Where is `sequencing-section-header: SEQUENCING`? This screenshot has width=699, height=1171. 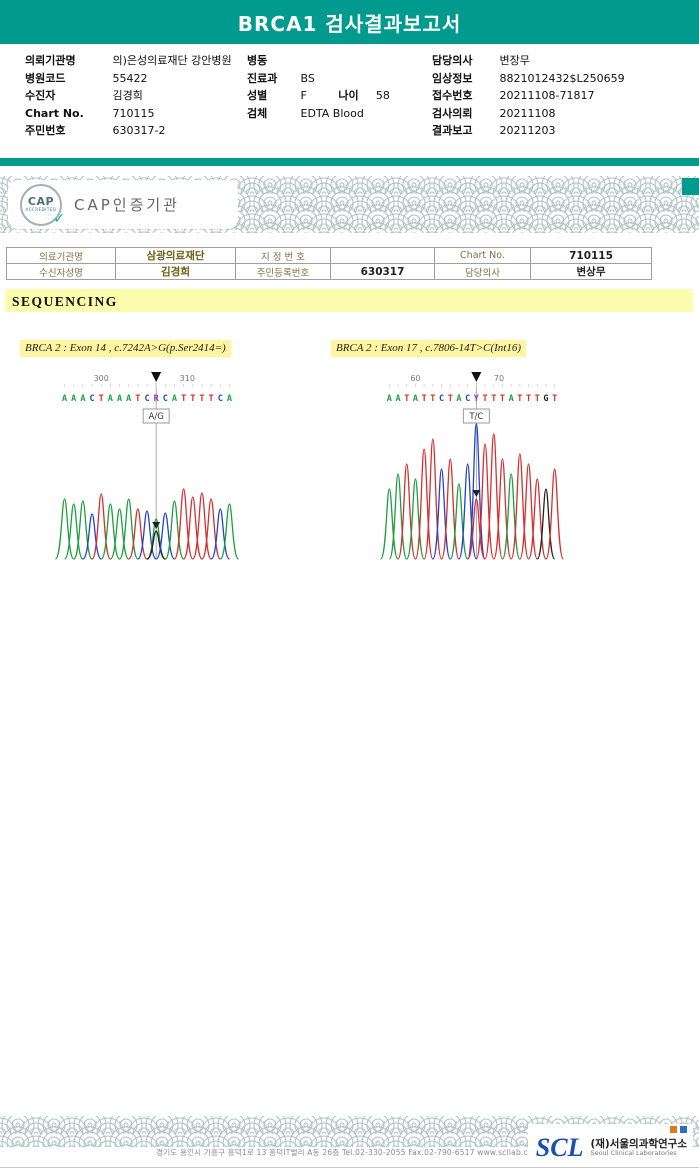
sequencing-section-header: SEQUENCING is located at coordinates (349, 300).